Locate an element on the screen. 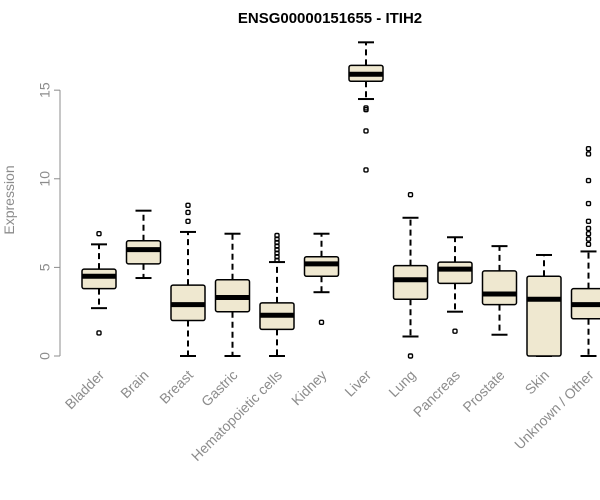  box-breast is located at coordinates (188, 279).